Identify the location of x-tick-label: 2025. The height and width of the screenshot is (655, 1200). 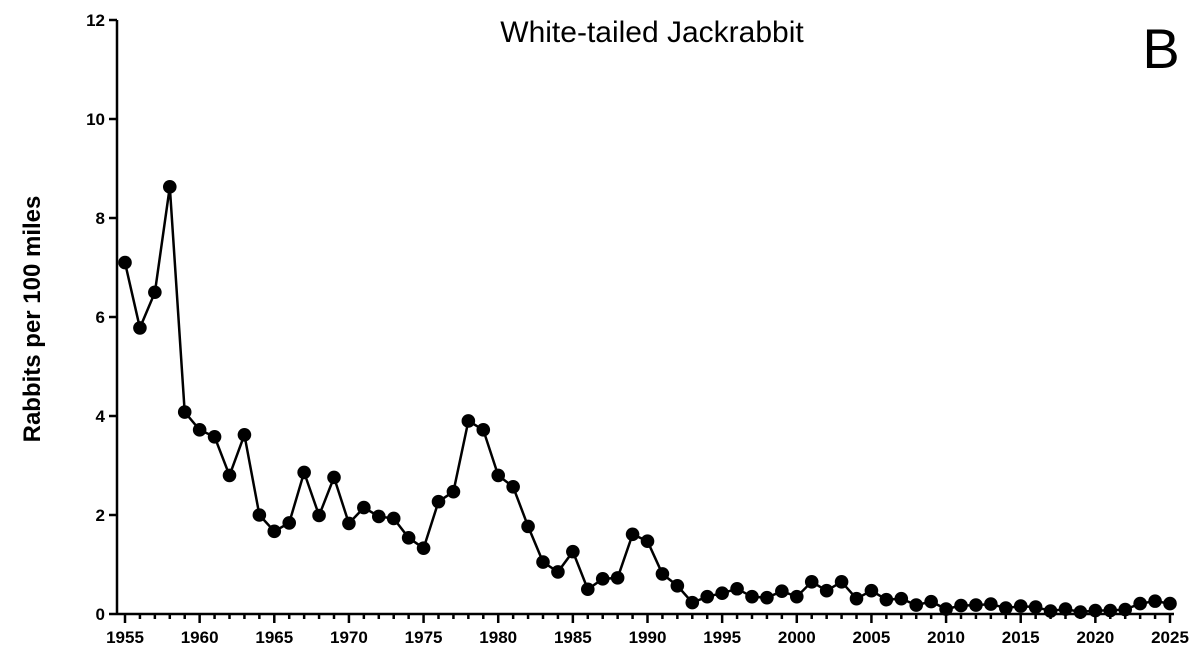
(1170, 637).